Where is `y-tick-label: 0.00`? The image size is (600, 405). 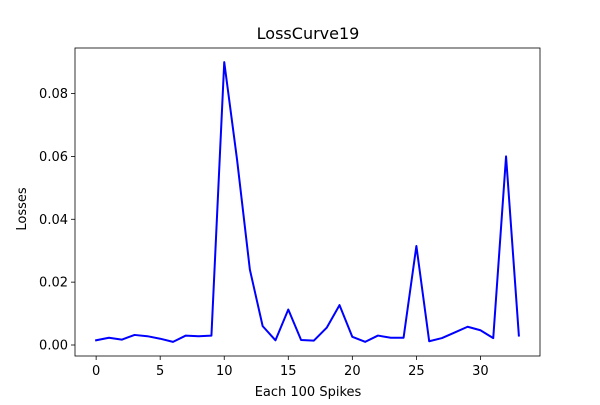 y-tick-label: 0.00 is located at coordinates (53, 346).